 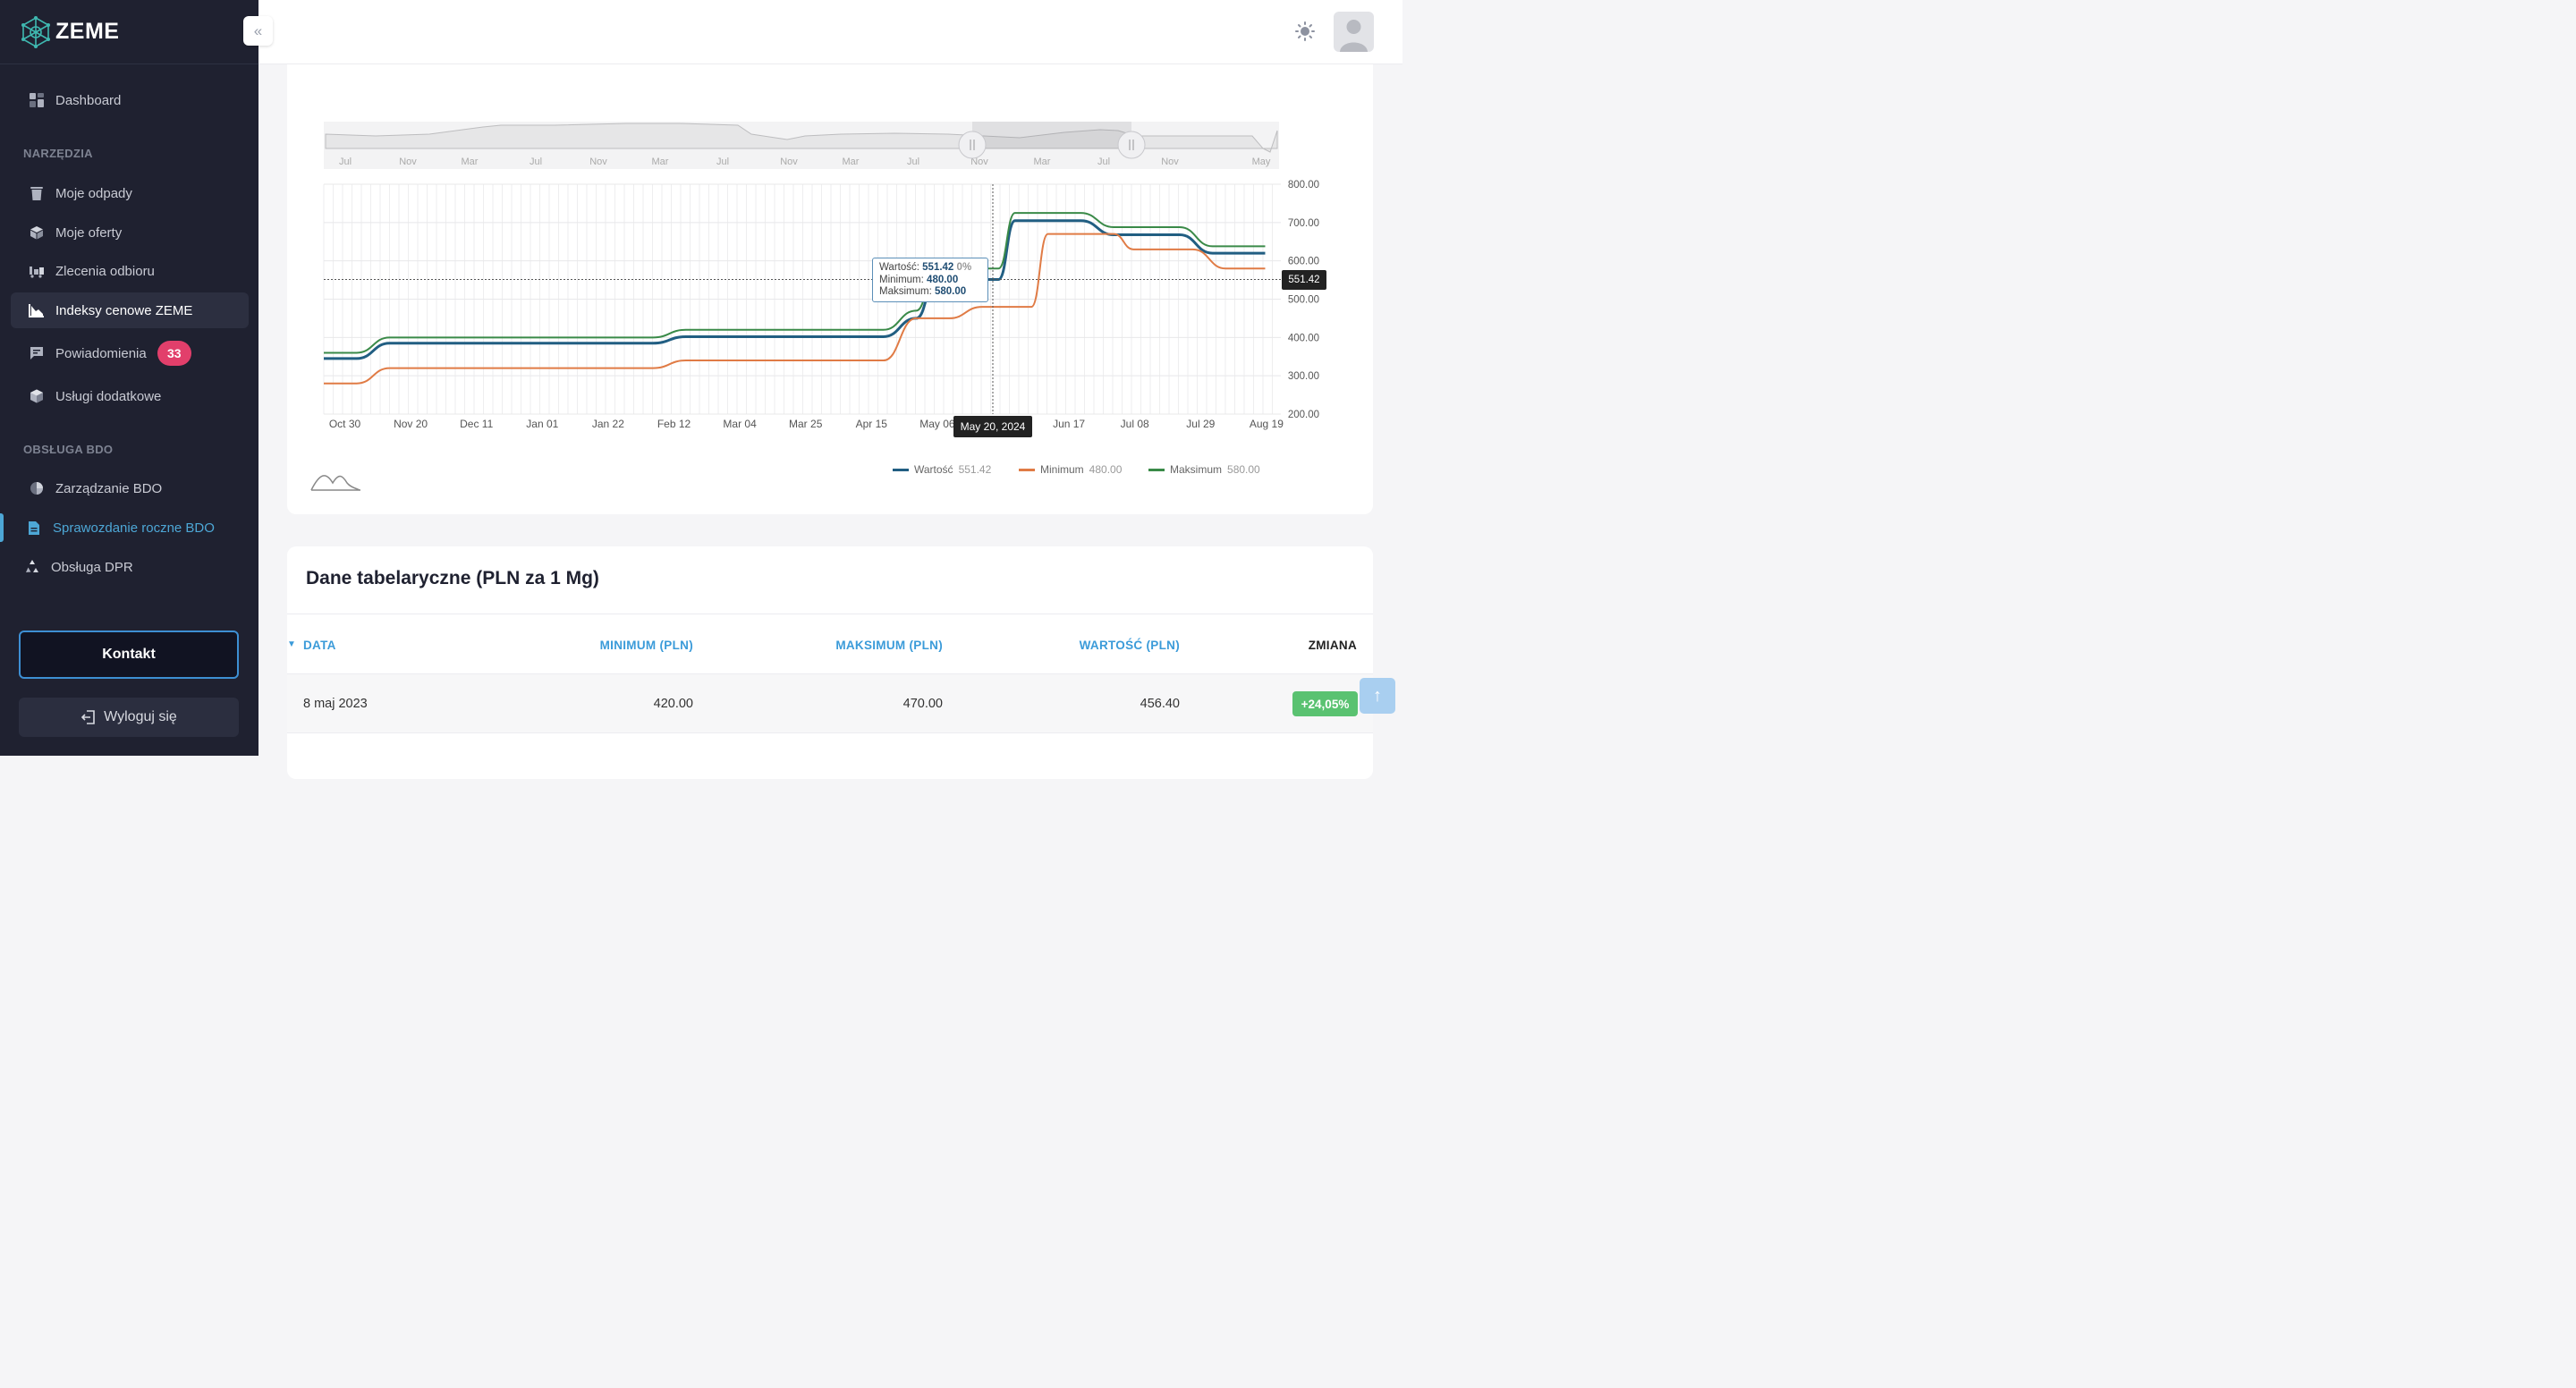 I want to click on sidebar-item-bdo-annual-report: Sprawozdanie roczne BDO, so click(x=130, y=528).